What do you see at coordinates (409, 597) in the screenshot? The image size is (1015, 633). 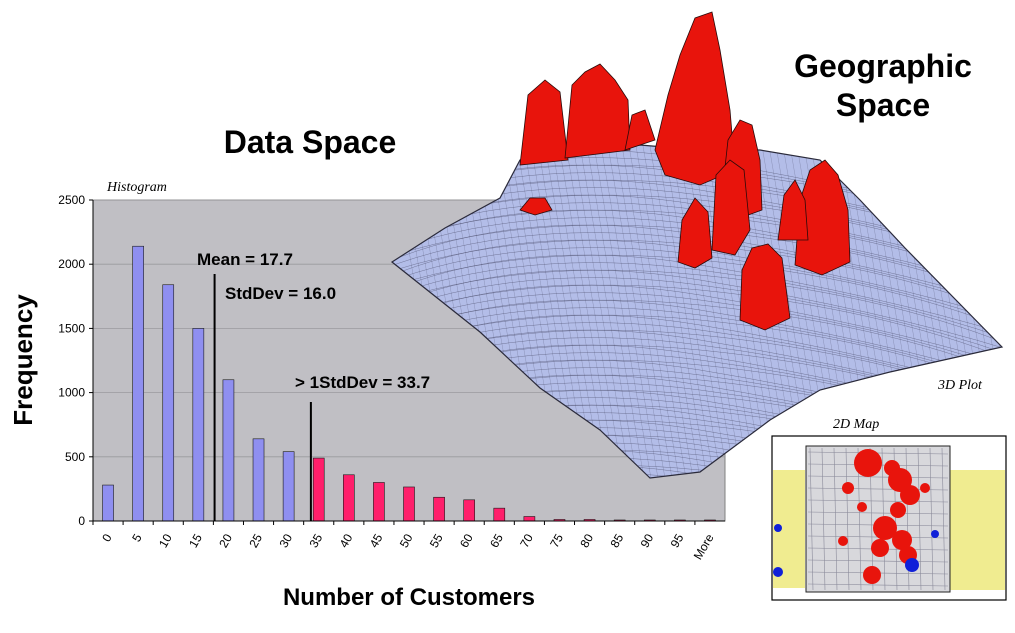 I see `x-axis-title: Number of Customers` at bounding box center [409, 597].